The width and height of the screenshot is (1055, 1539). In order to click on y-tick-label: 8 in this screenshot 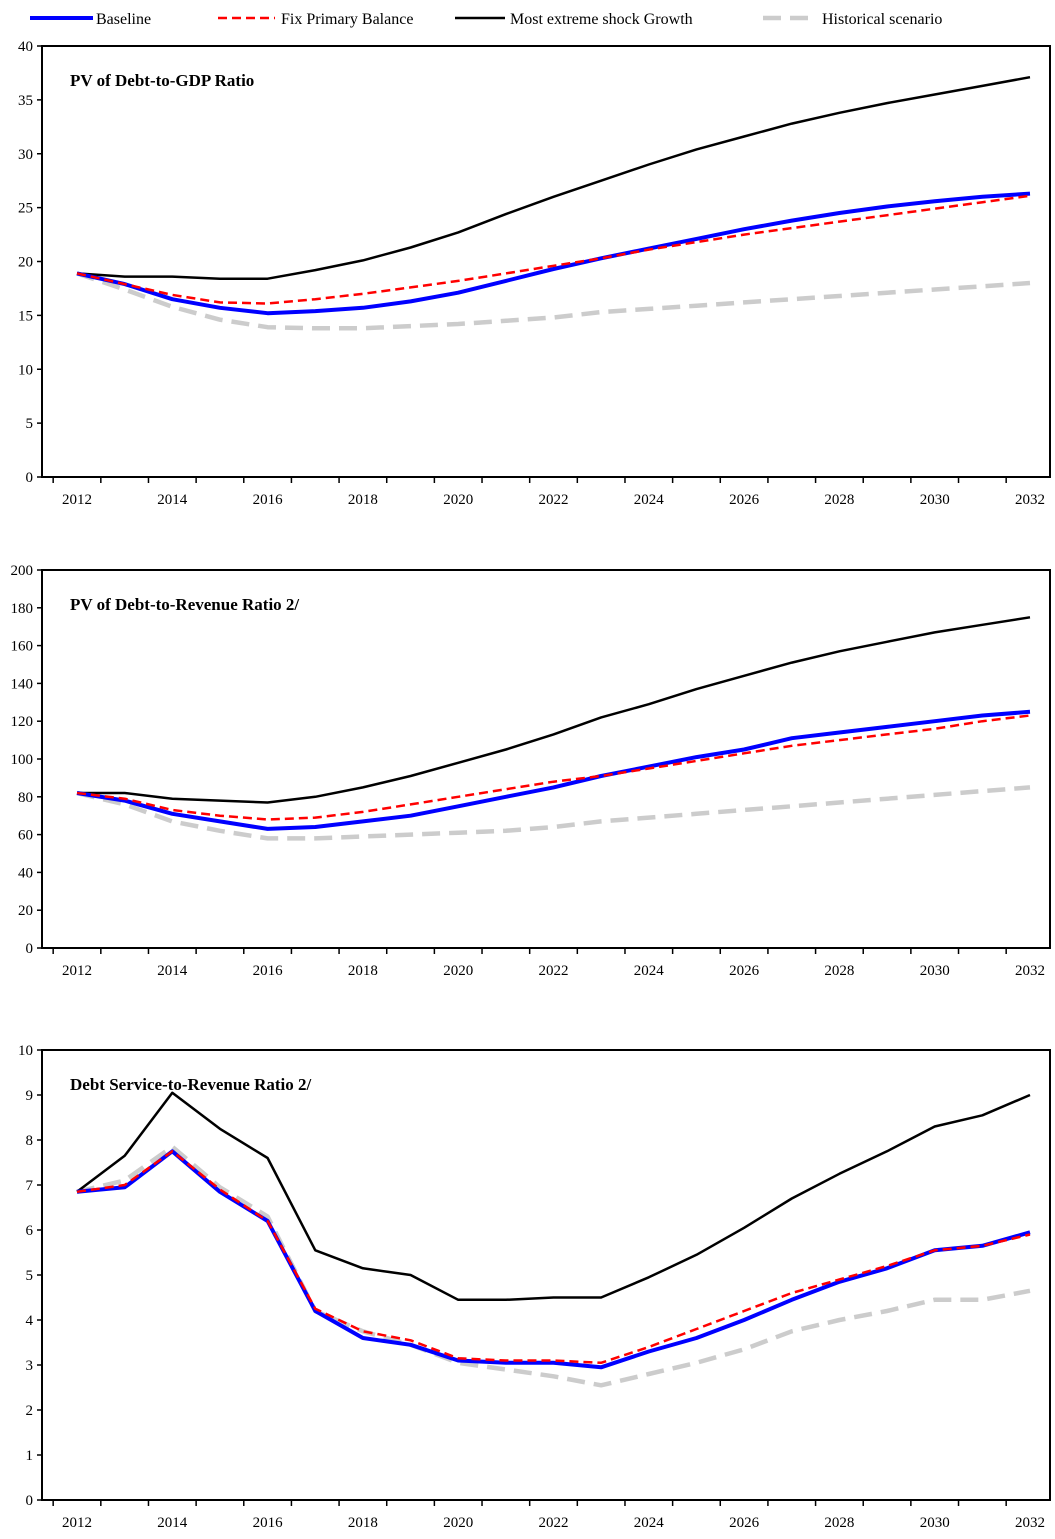, I will do `click(30, 1141)`.